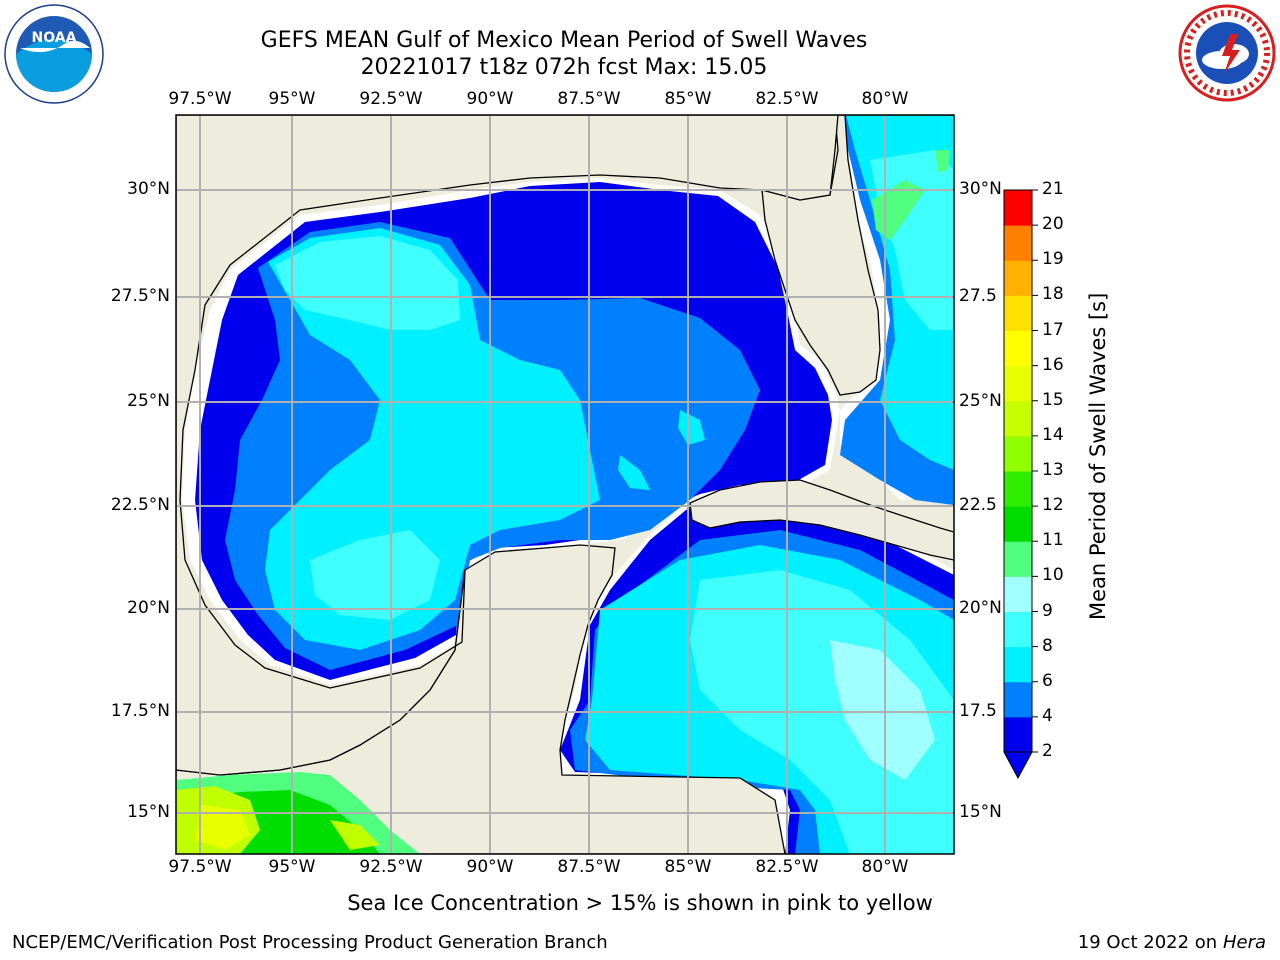 This screenshot has width=1280, height=960. I want to click on colorbar-extend-arrow, so click(1018, 765).